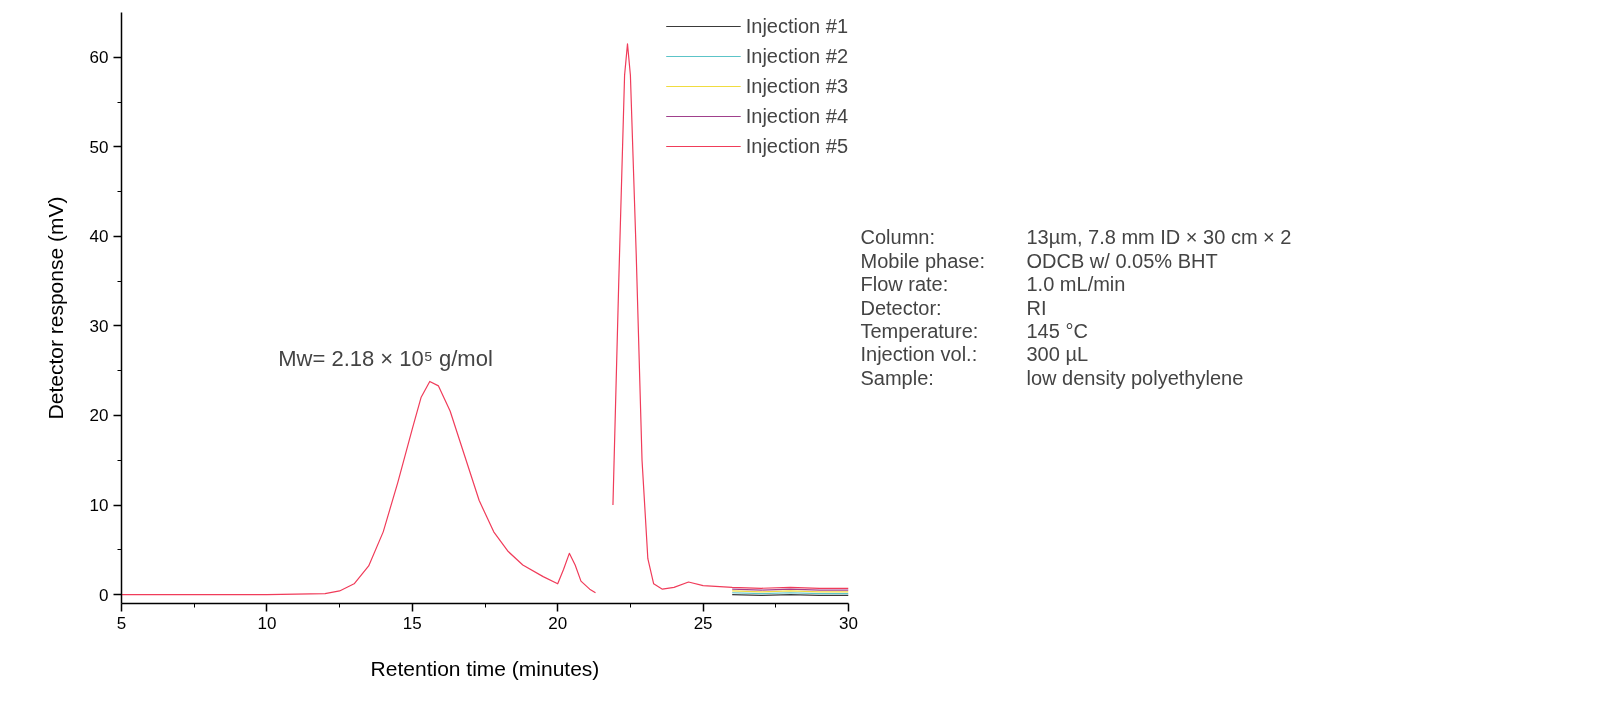  Describe the element at coordinates (99, 326) in the screenshot. I see `y-tick-label: 30` at that location.